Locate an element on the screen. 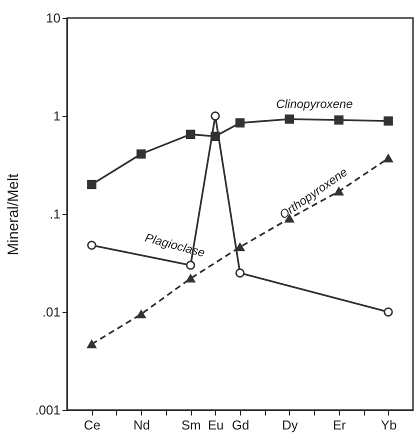 Image resolution: width=415 pixels, height=437 pixels. y-tick-label: .1 is located at coordinates (55, 214).